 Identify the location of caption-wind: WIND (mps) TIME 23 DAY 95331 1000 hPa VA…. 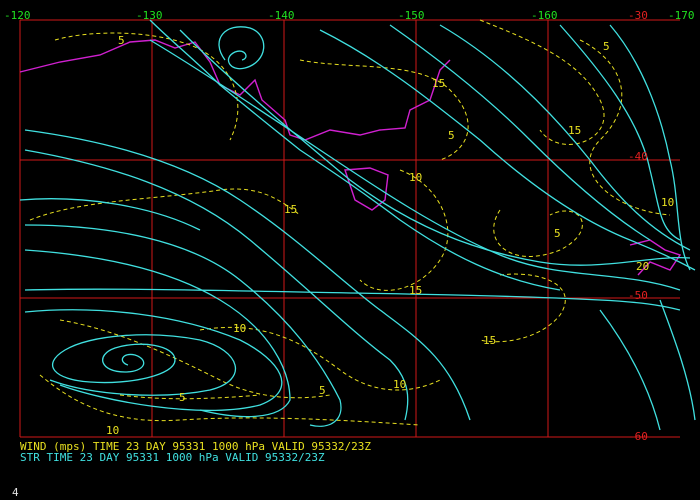
(195, 446).